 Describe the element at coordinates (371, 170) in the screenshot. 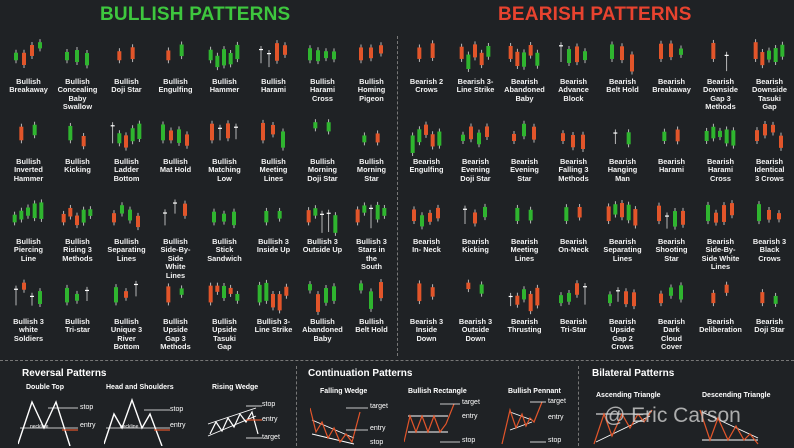

I see `pattern-label: Bullish Morning Star` at that location.